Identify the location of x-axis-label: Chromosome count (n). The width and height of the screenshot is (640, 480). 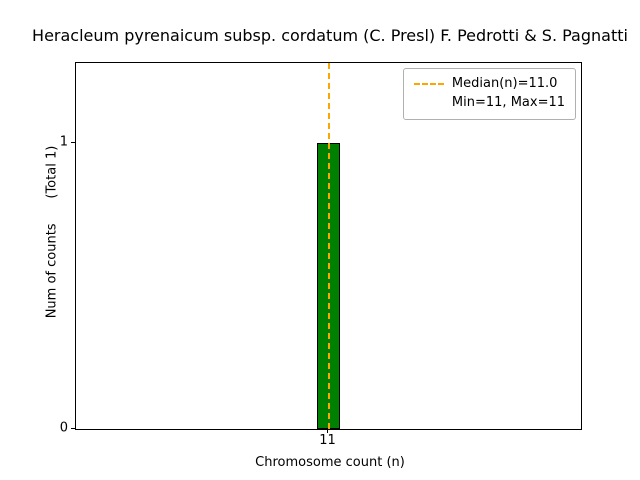
(330, 462).